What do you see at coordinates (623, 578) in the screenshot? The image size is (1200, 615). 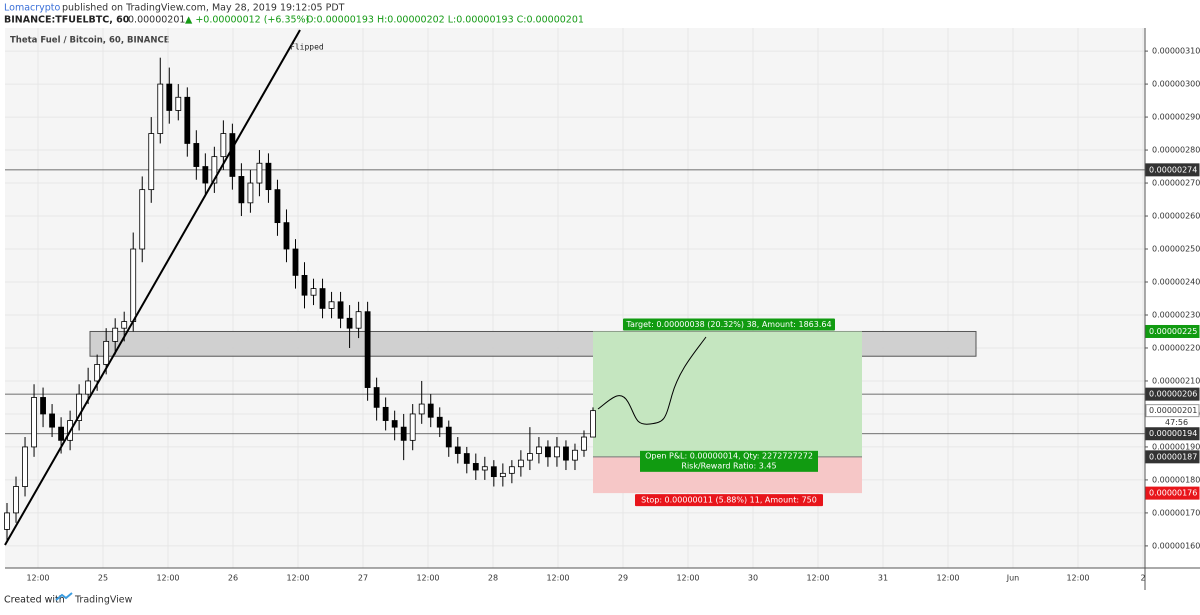 I see `x-tick-label: 29` at bounding box center [623, 578].